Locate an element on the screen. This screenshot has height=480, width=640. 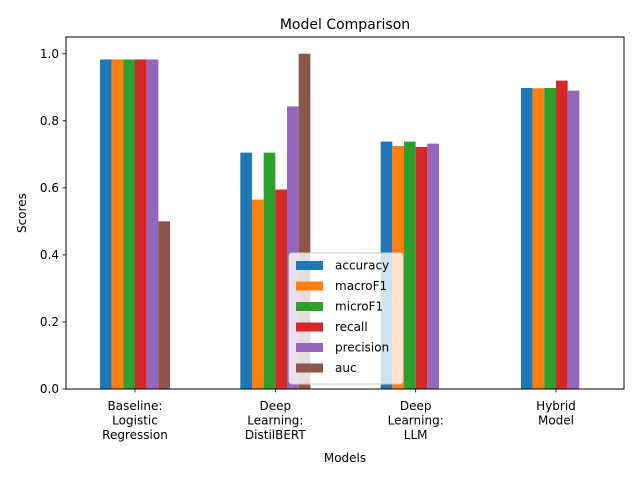
legend-swatch-macroF1 is located at coordinates (309, 286).